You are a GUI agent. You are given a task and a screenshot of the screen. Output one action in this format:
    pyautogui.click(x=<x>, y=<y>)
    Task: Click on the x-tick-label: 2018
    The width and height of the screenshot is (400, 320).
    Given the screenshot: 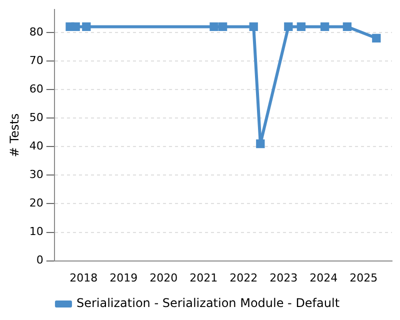 What is the action you would take?
    pyautogui.click(x=84, y=277)
    